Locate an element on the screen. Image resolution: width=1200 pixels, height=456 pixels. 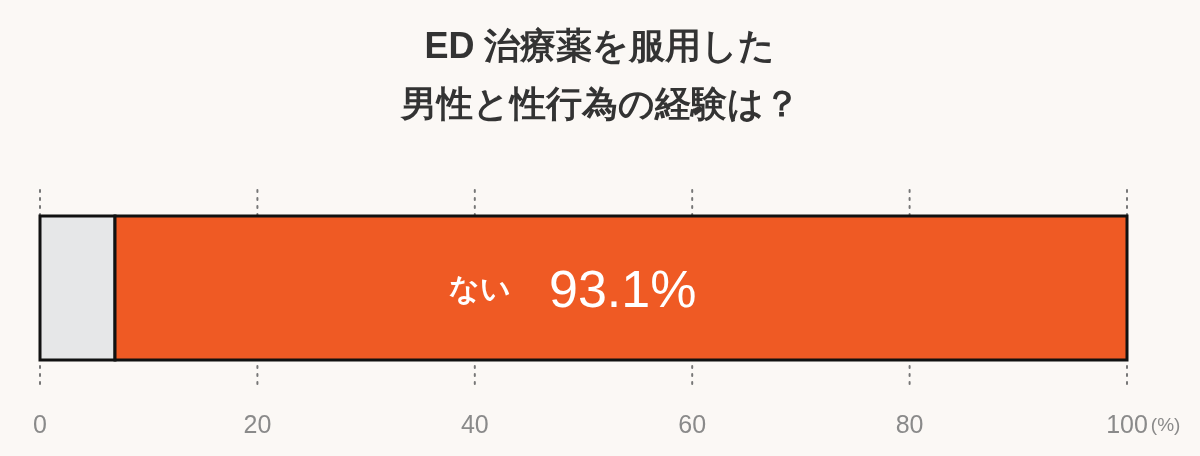
x-tick-label: 40 is located at coordinates (474, 424).